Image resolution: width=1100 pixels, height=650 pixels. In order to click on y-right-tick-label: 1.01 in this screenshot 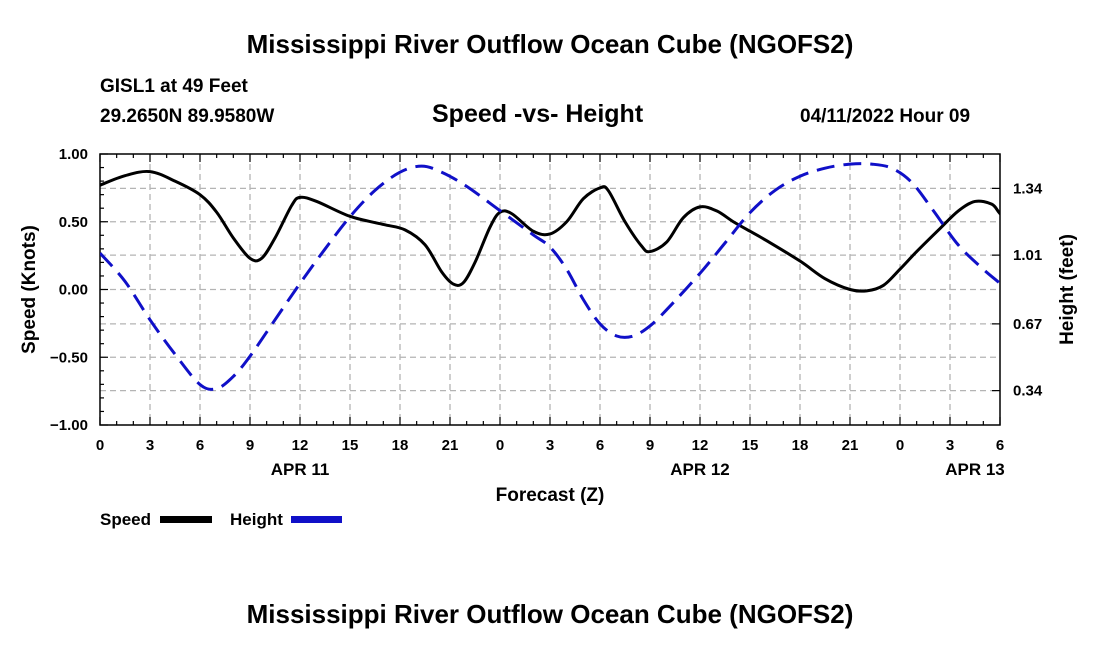, I will do `click(1027, 255)`.